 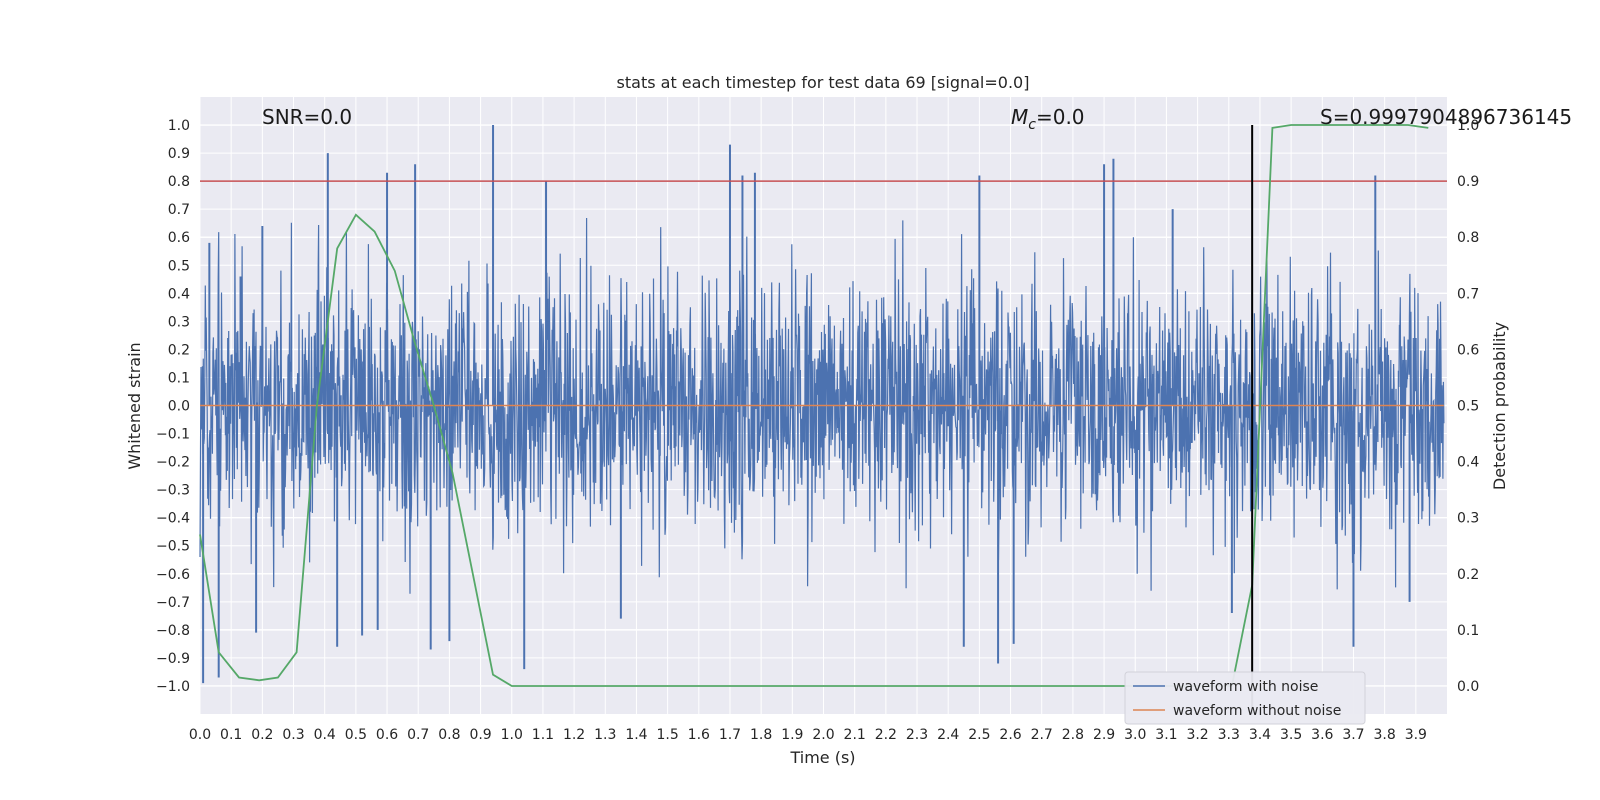 I want to click on x-tick-label: 3.4, so click(x=1260, y=735).